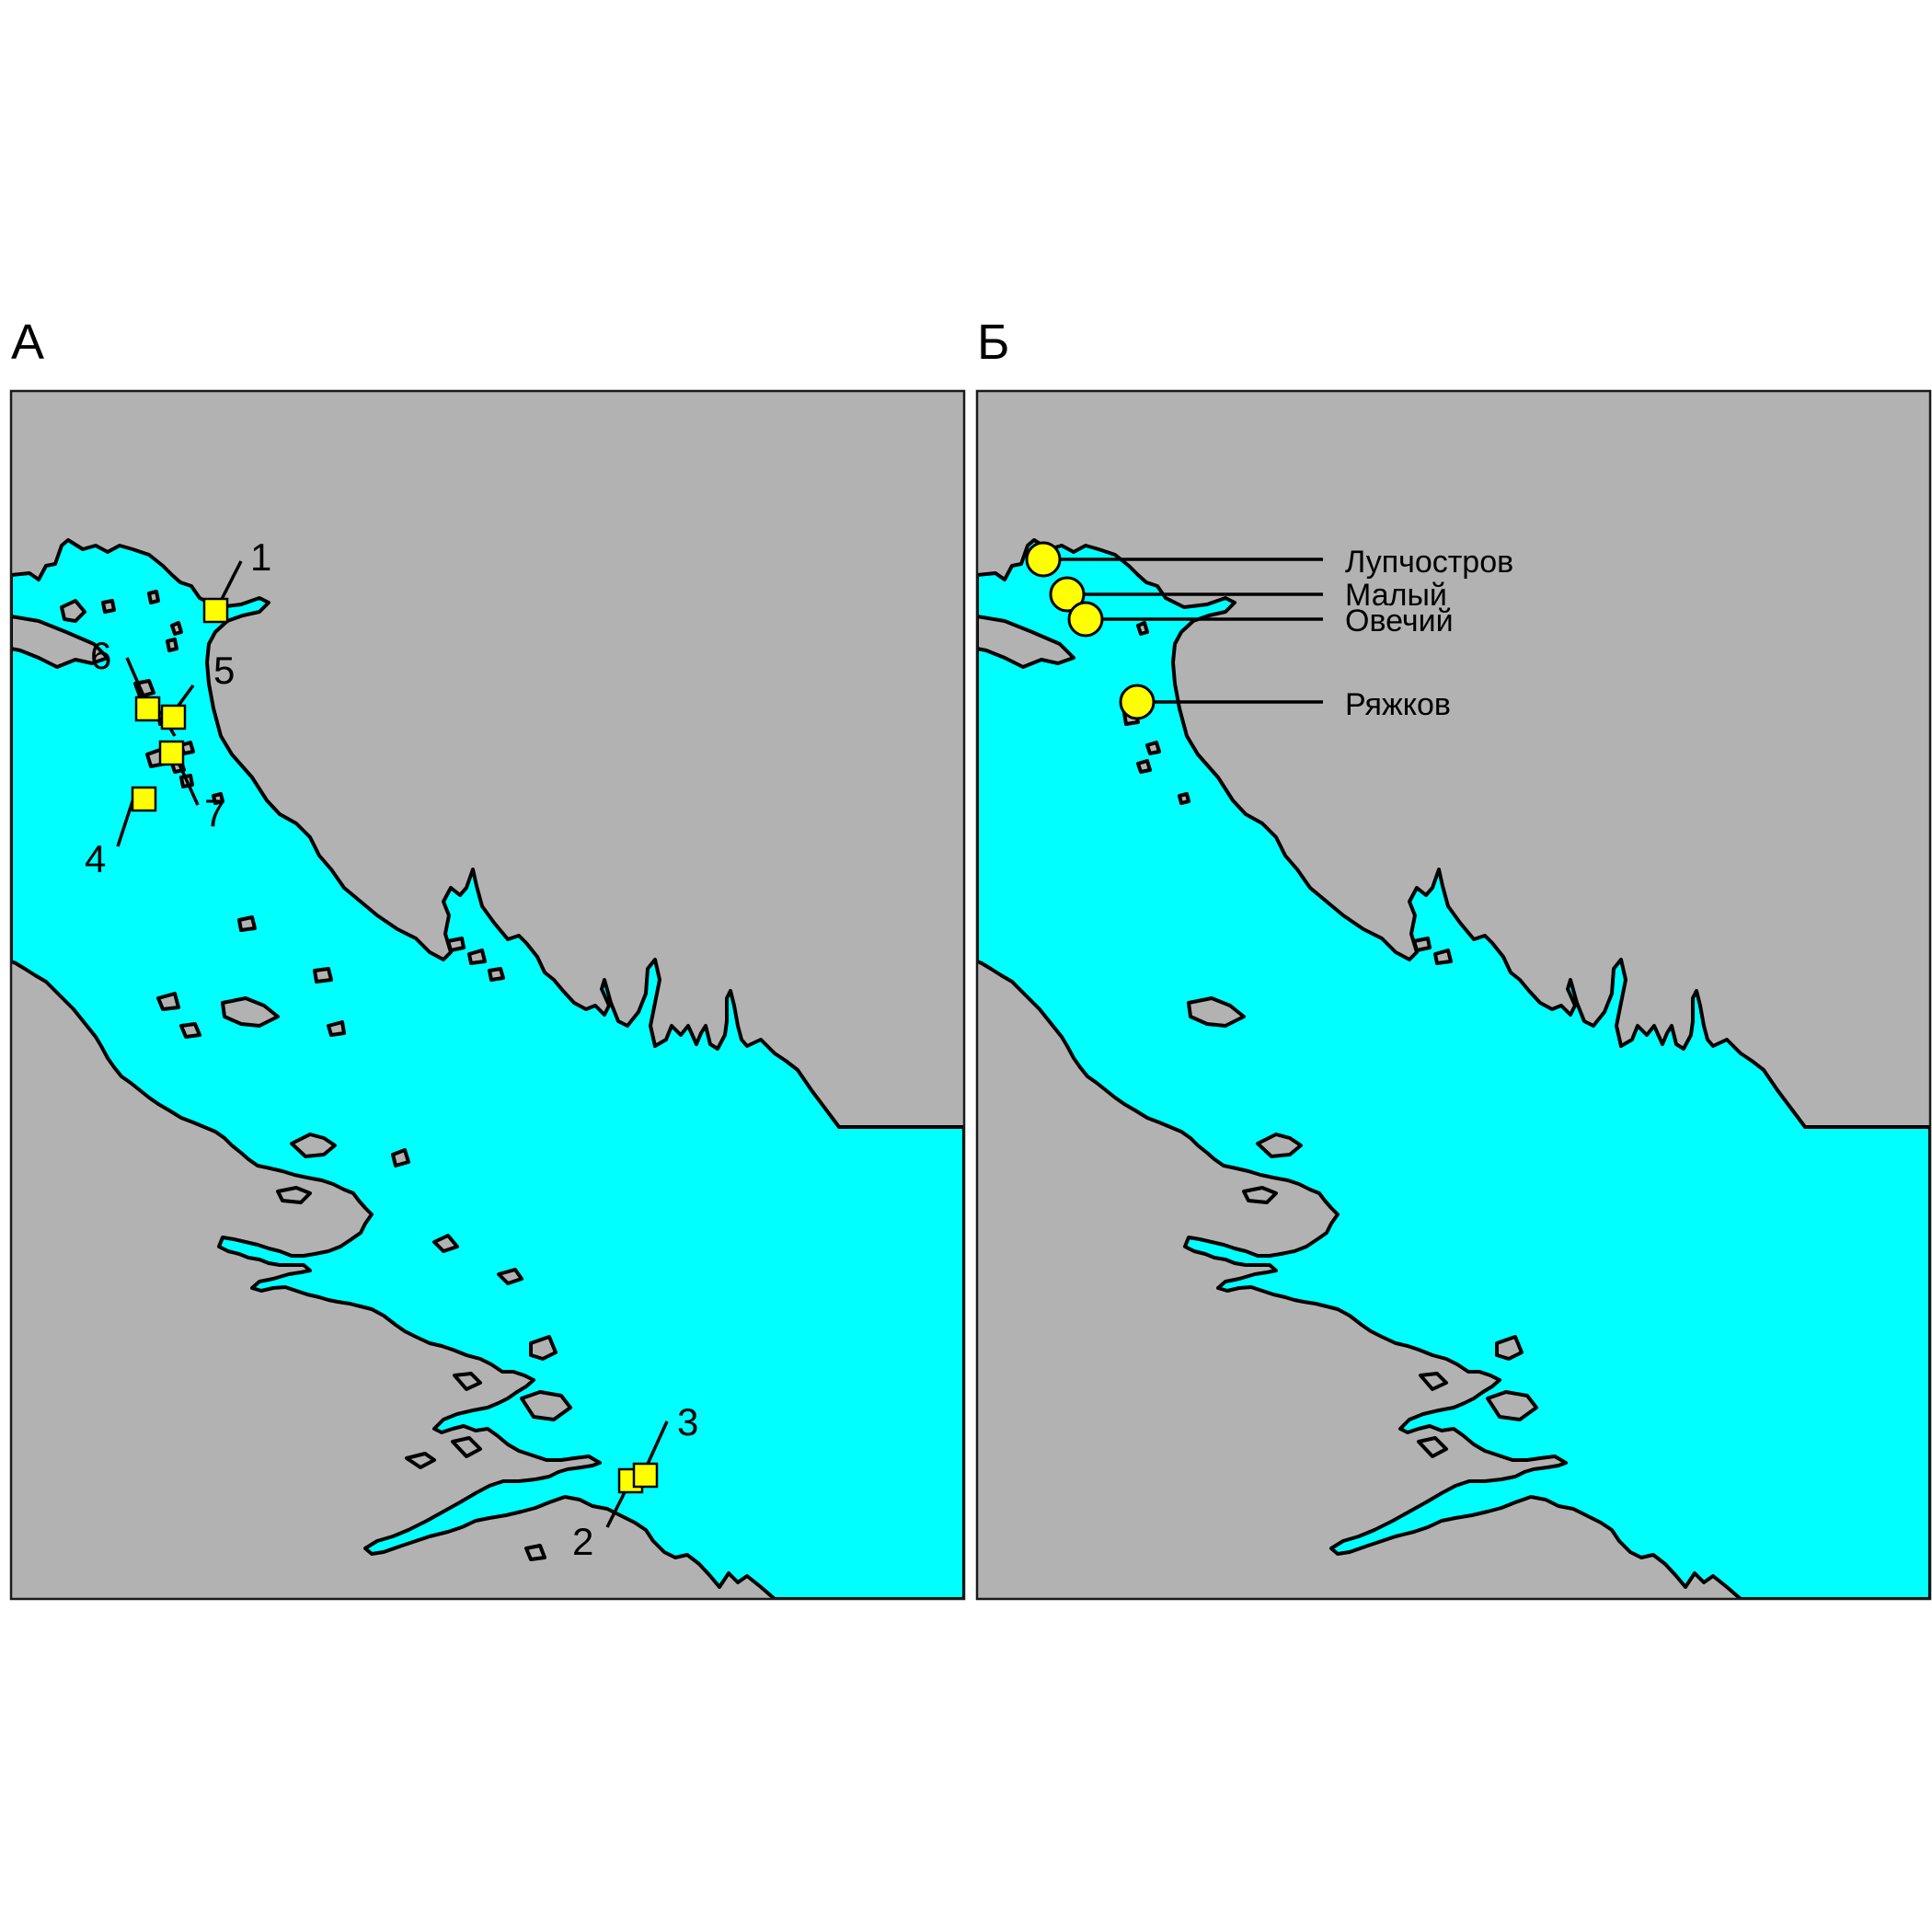 The width and height of the screenshot is (1932, 1932). What do you see at coordinates (1043, 559) in the screenshot?
I see `site-marker-lupchostrov` at bounding box center [1043, 559].